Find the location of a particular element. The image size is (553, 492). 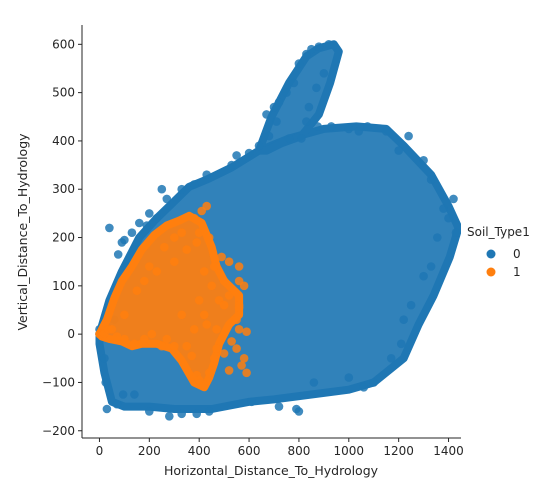

x-tick-label: 200 is located at coordinates (149, 451).